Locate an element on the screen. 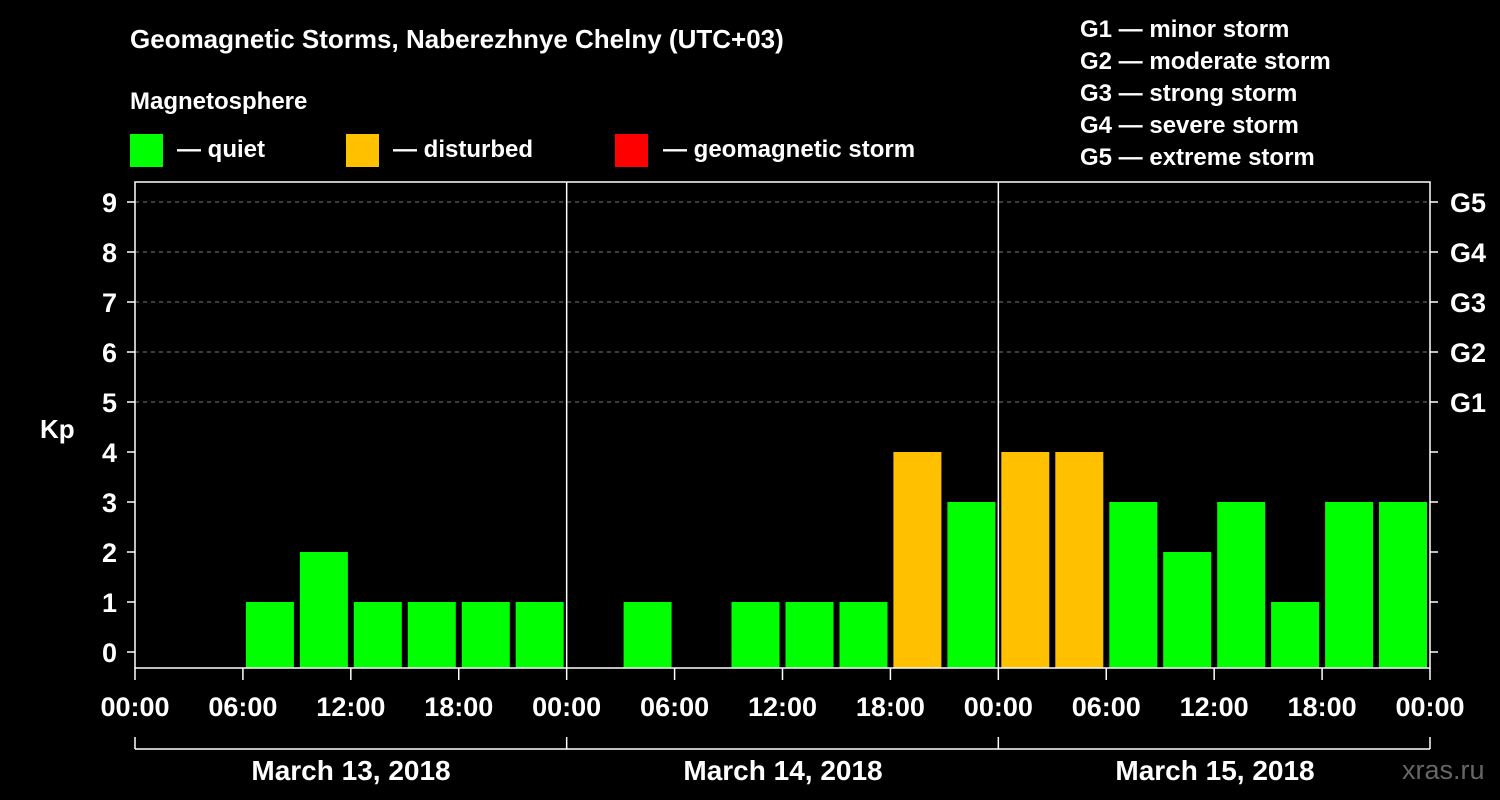 This screenshot has height=800, width=1500. y-tick-label: 1 is located at coordinates (109, 603).